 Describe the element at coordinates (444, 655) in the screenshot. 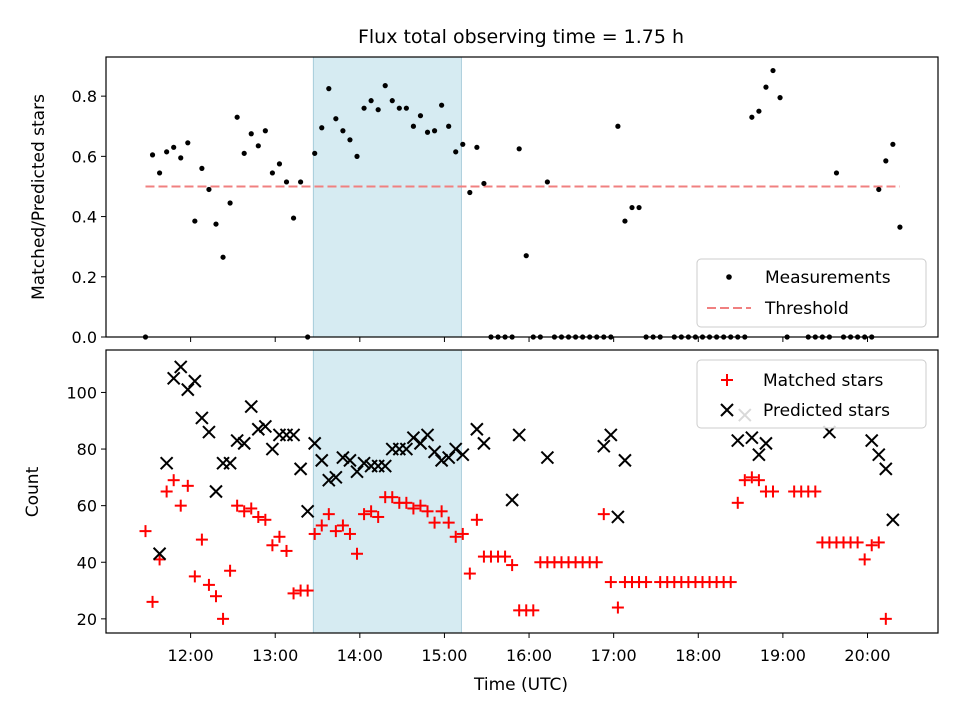

I see `x-tick-label: 15:00` at that location.